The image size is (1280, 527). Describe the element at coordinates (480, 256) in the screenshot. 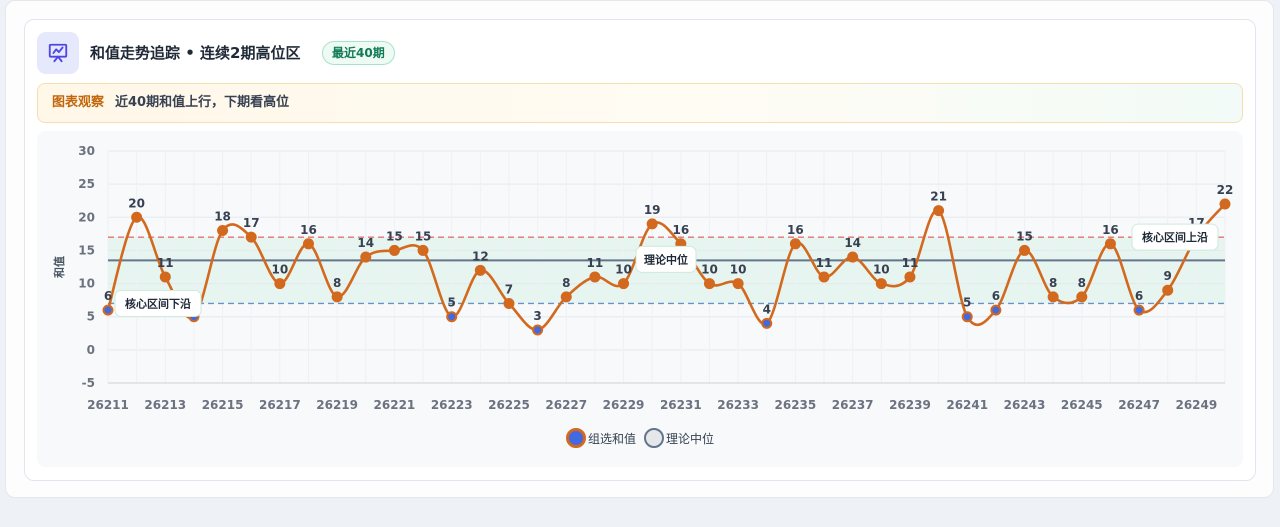

I see `data-label: 12` at that location.